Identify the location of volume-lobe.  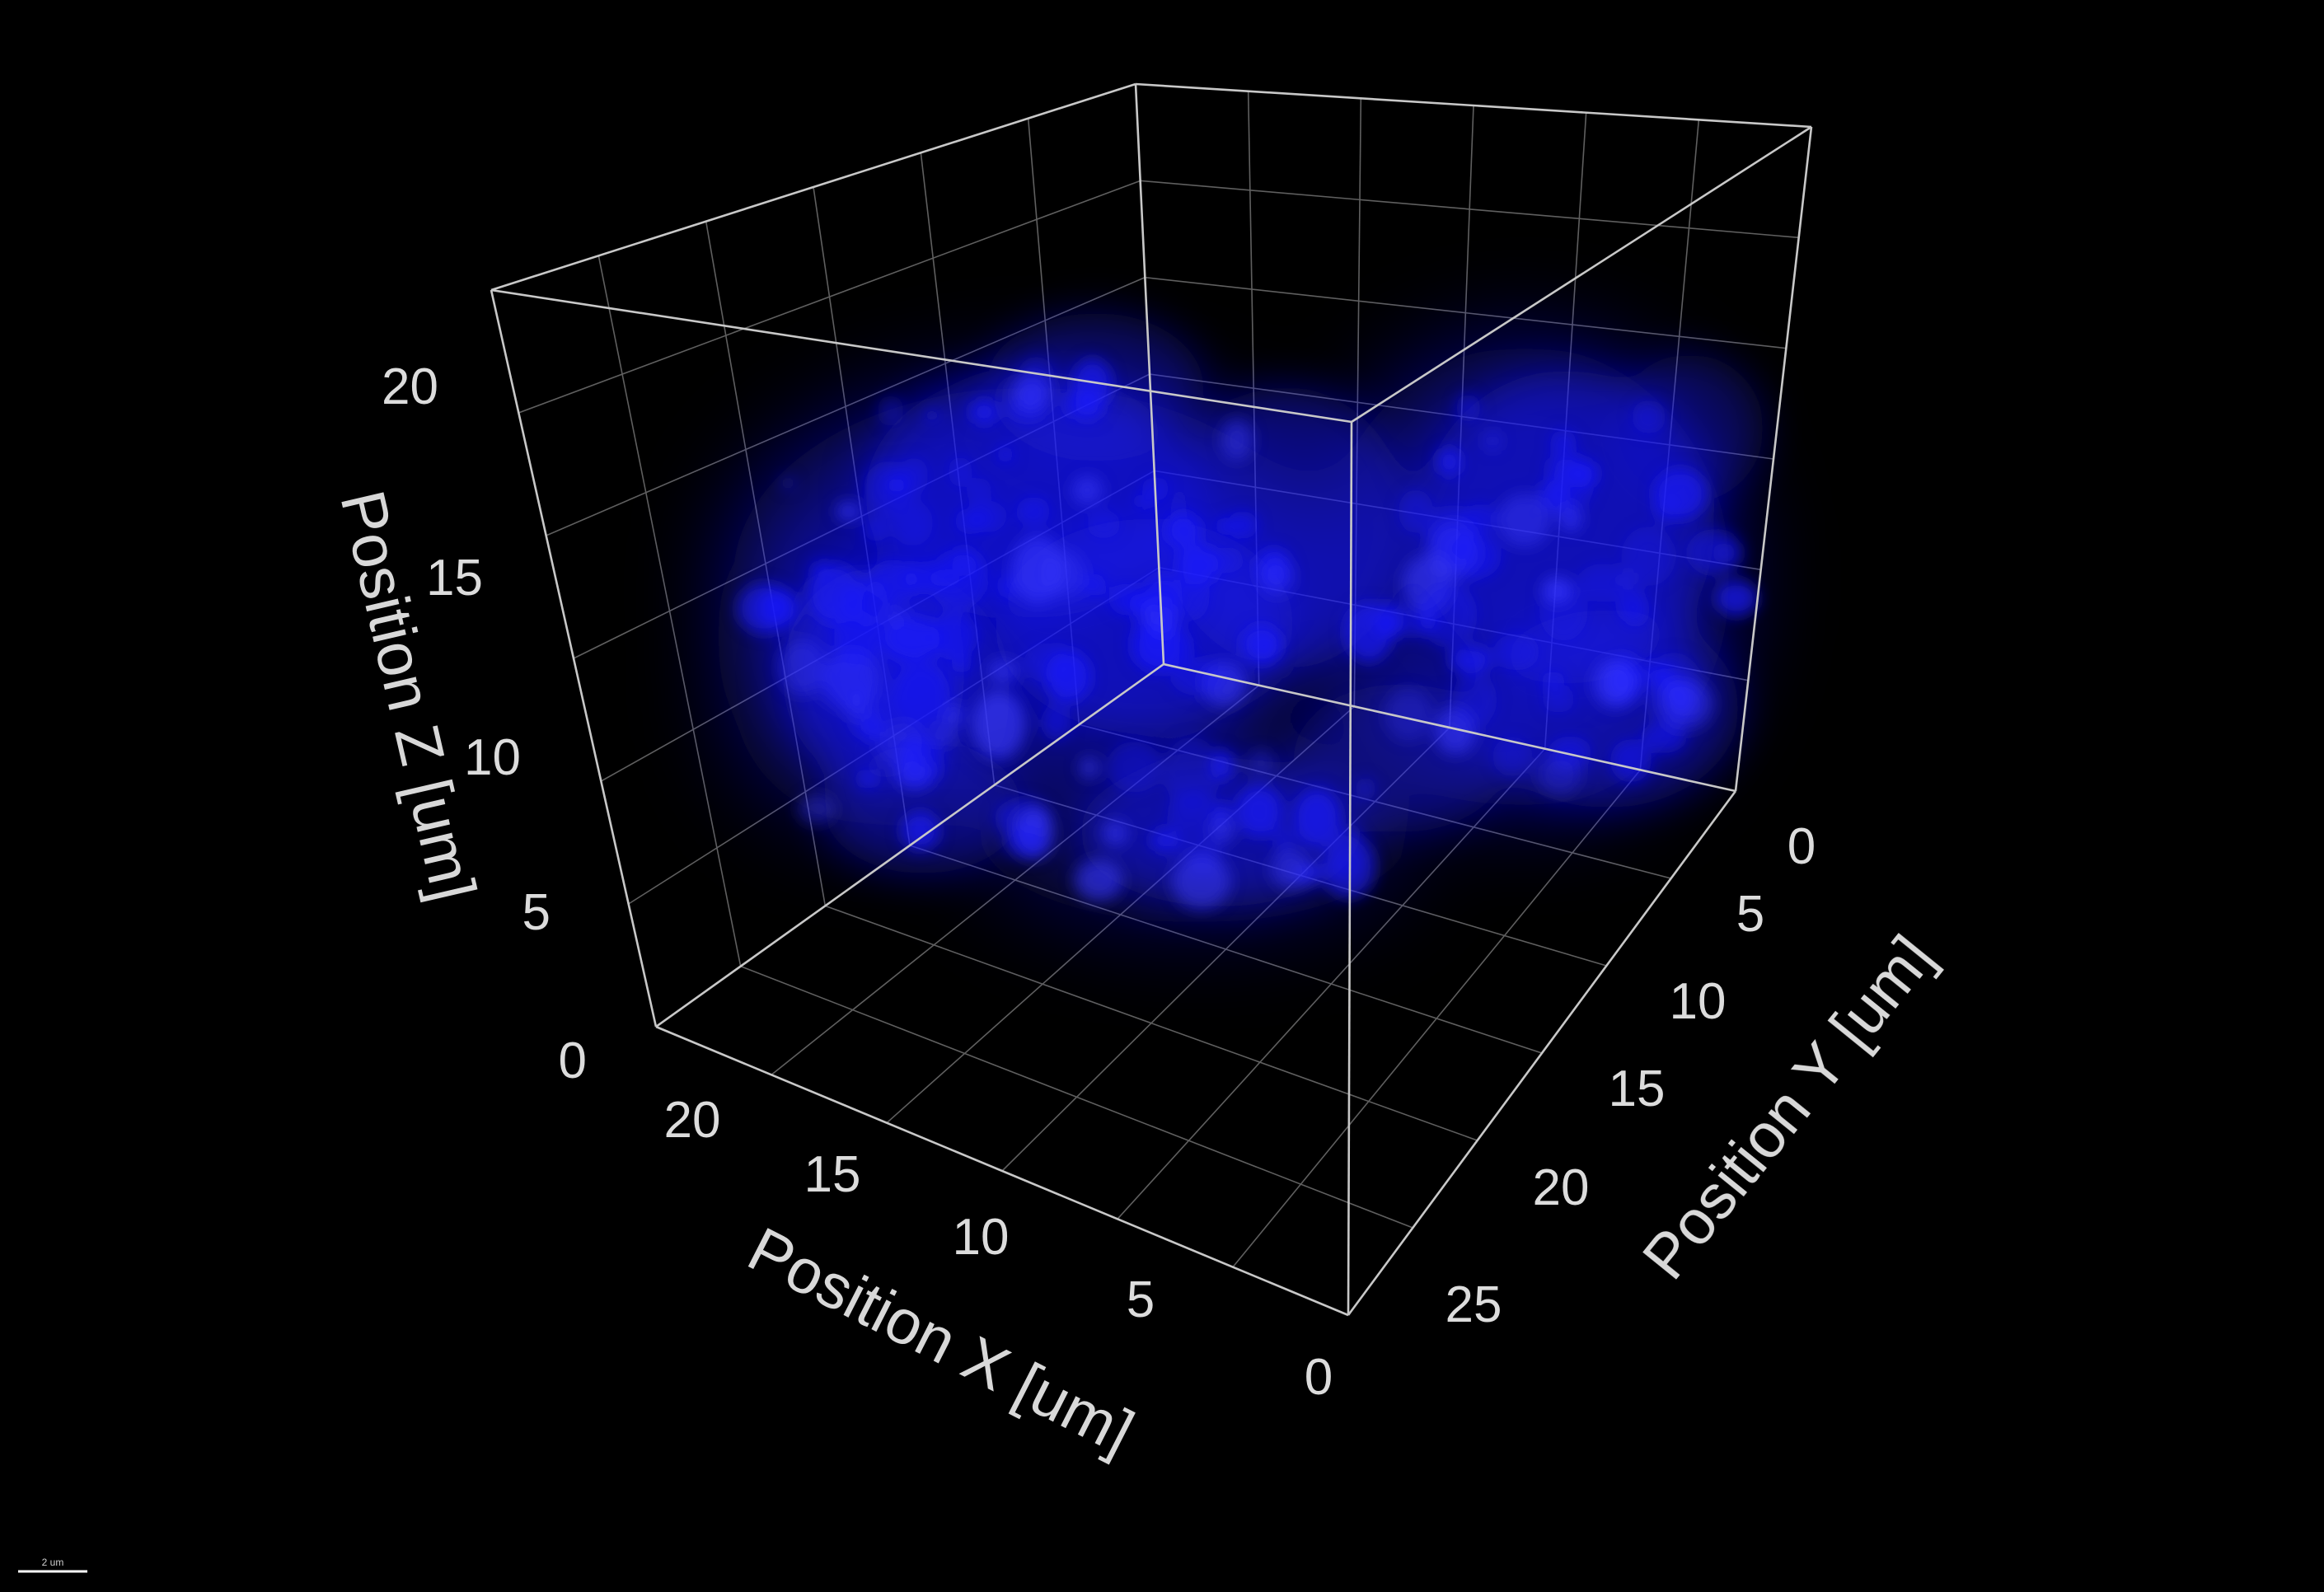
(1285, 527).